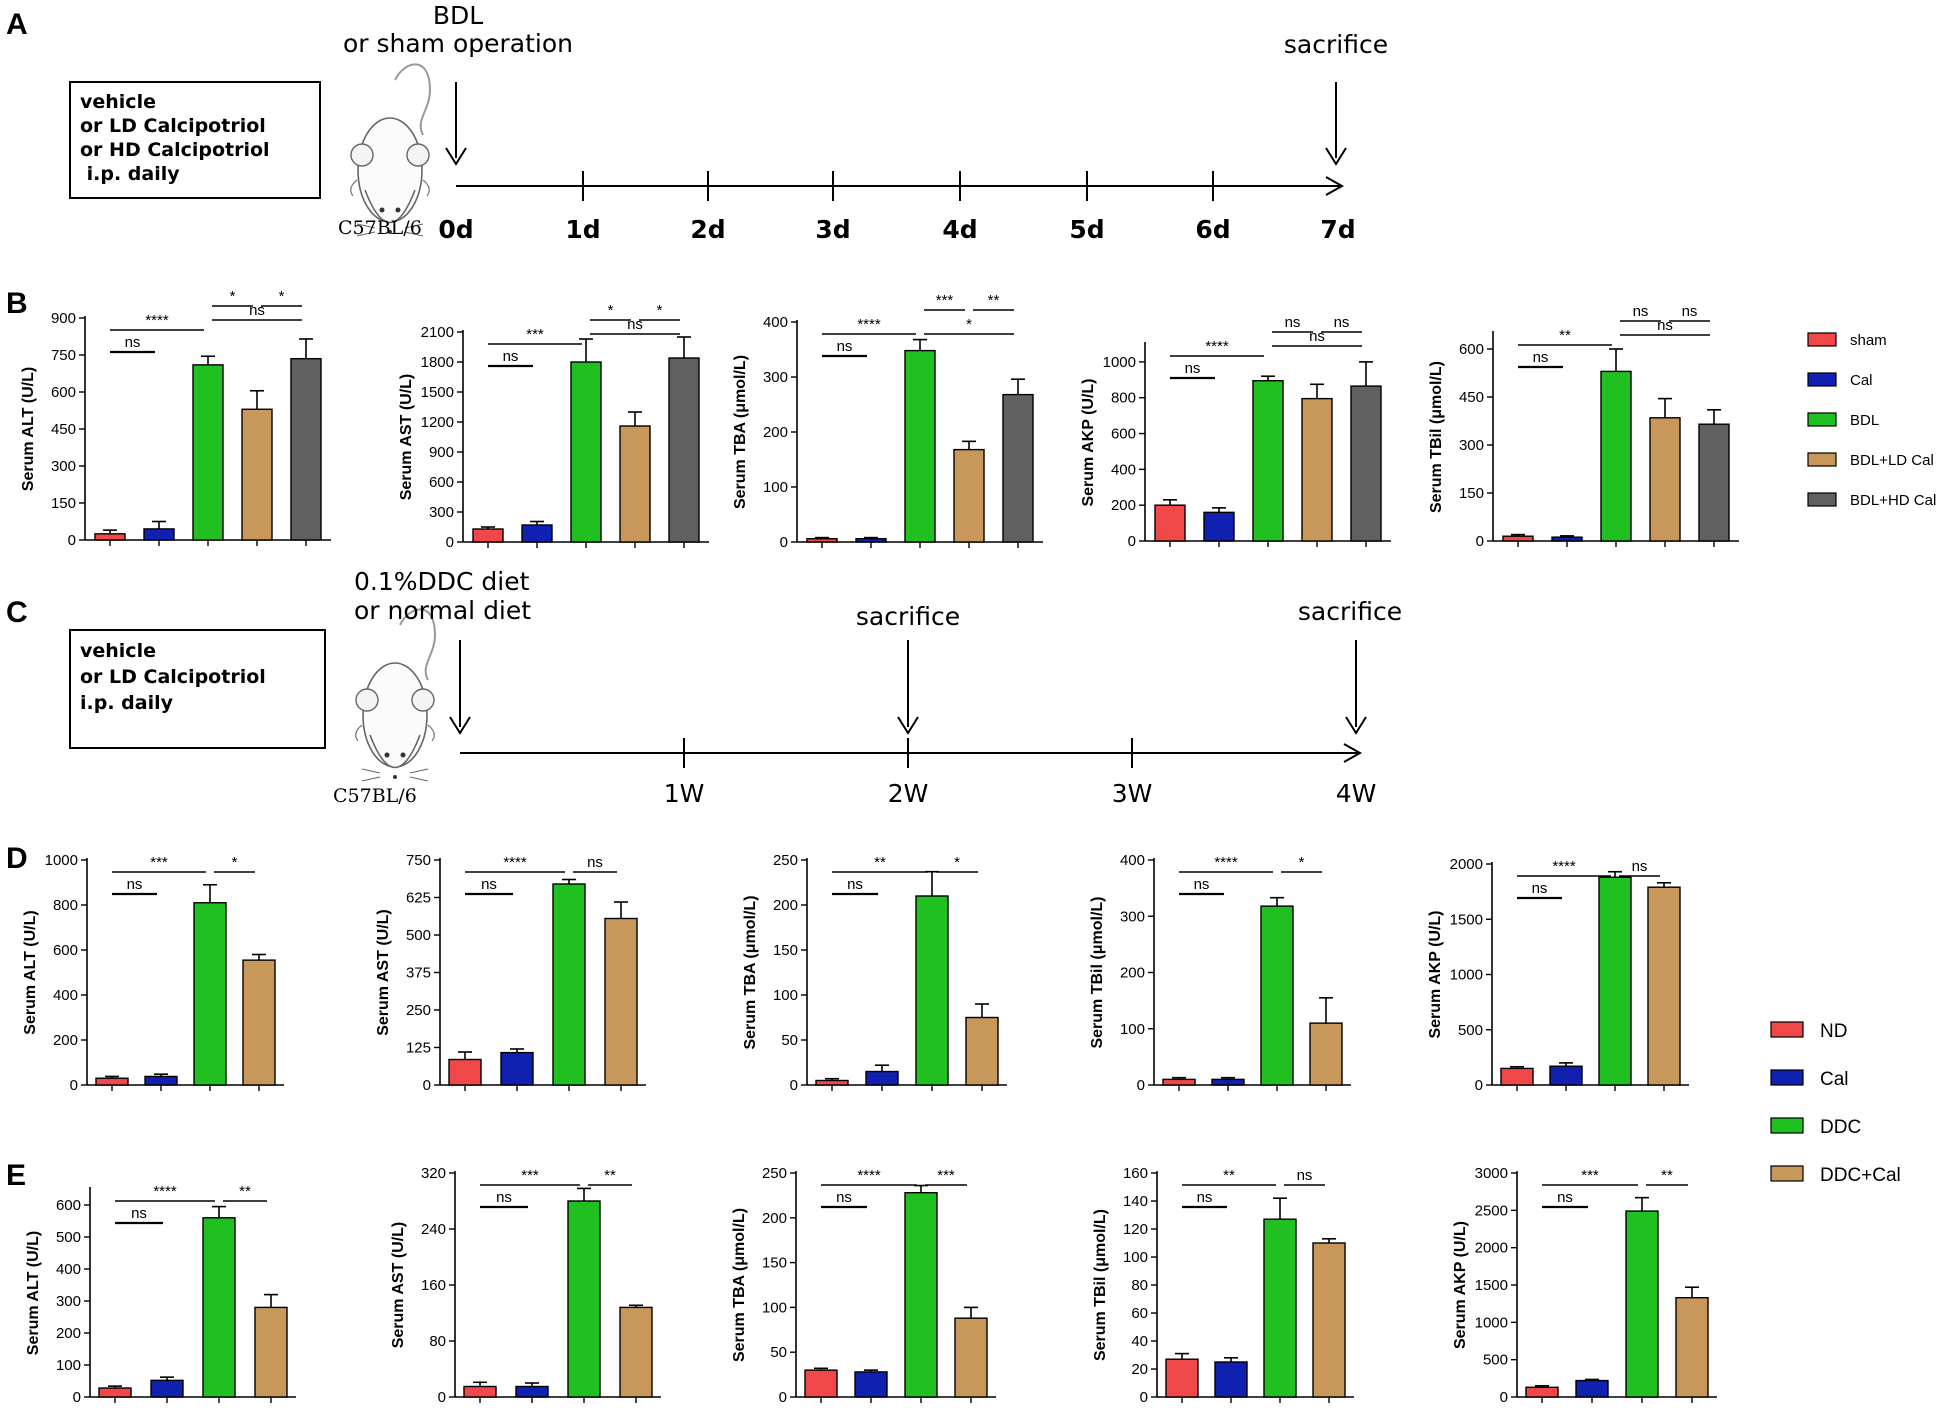  Describe the element at coordinates (165, 1191) in the screenshot. I see `significance-label: ****` at that location.